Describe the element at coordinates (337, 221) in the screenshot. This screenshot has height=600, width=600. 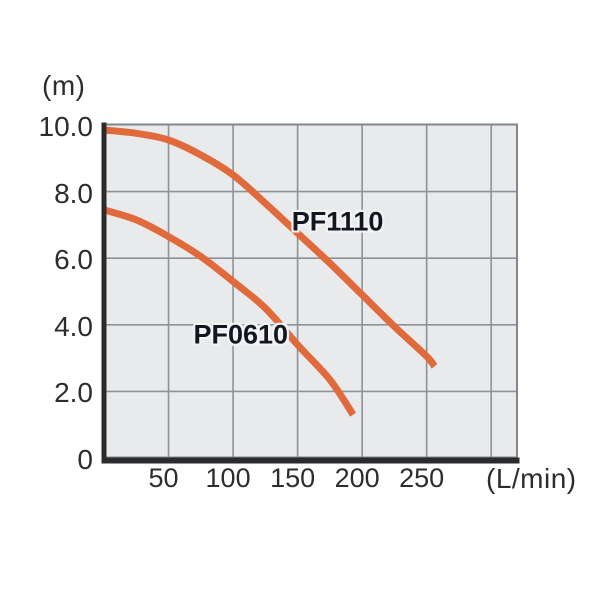
I see `series-label-pf1110: PF1110` at that location.